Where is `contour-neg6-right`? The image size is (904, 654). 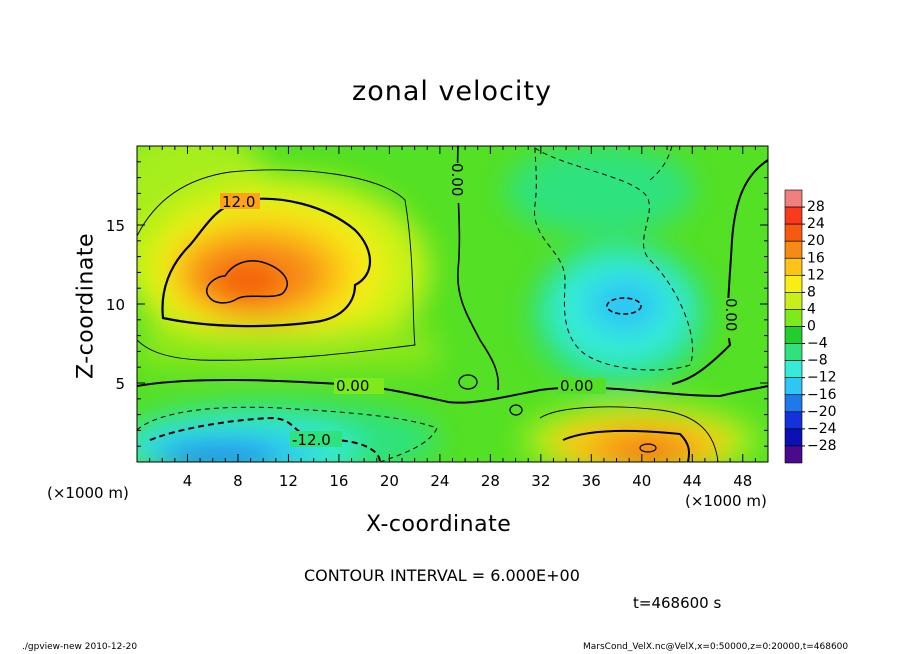 contour-neg6-right is located at coordinates (614, 259).